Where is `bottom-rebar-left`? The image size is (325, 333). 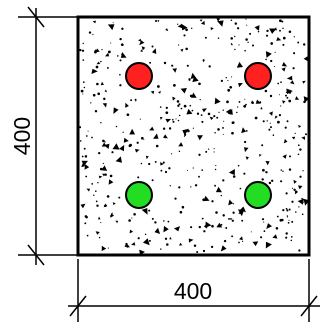
bottom-rebar-left is located at coordinates (139, 195).